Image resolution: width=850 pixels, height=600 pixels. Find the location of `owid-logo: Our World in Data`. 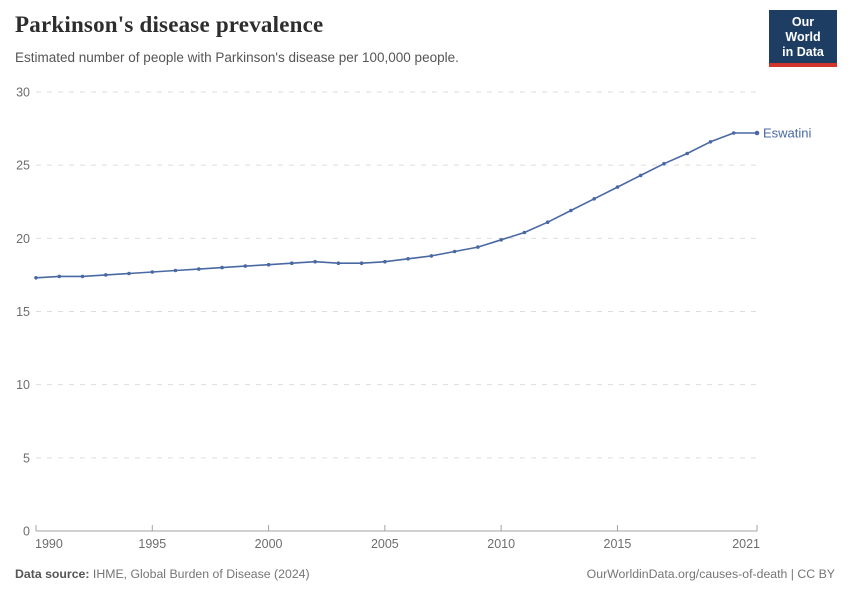

owid-logo: Our World in Data is located at coordinates (803, 39).